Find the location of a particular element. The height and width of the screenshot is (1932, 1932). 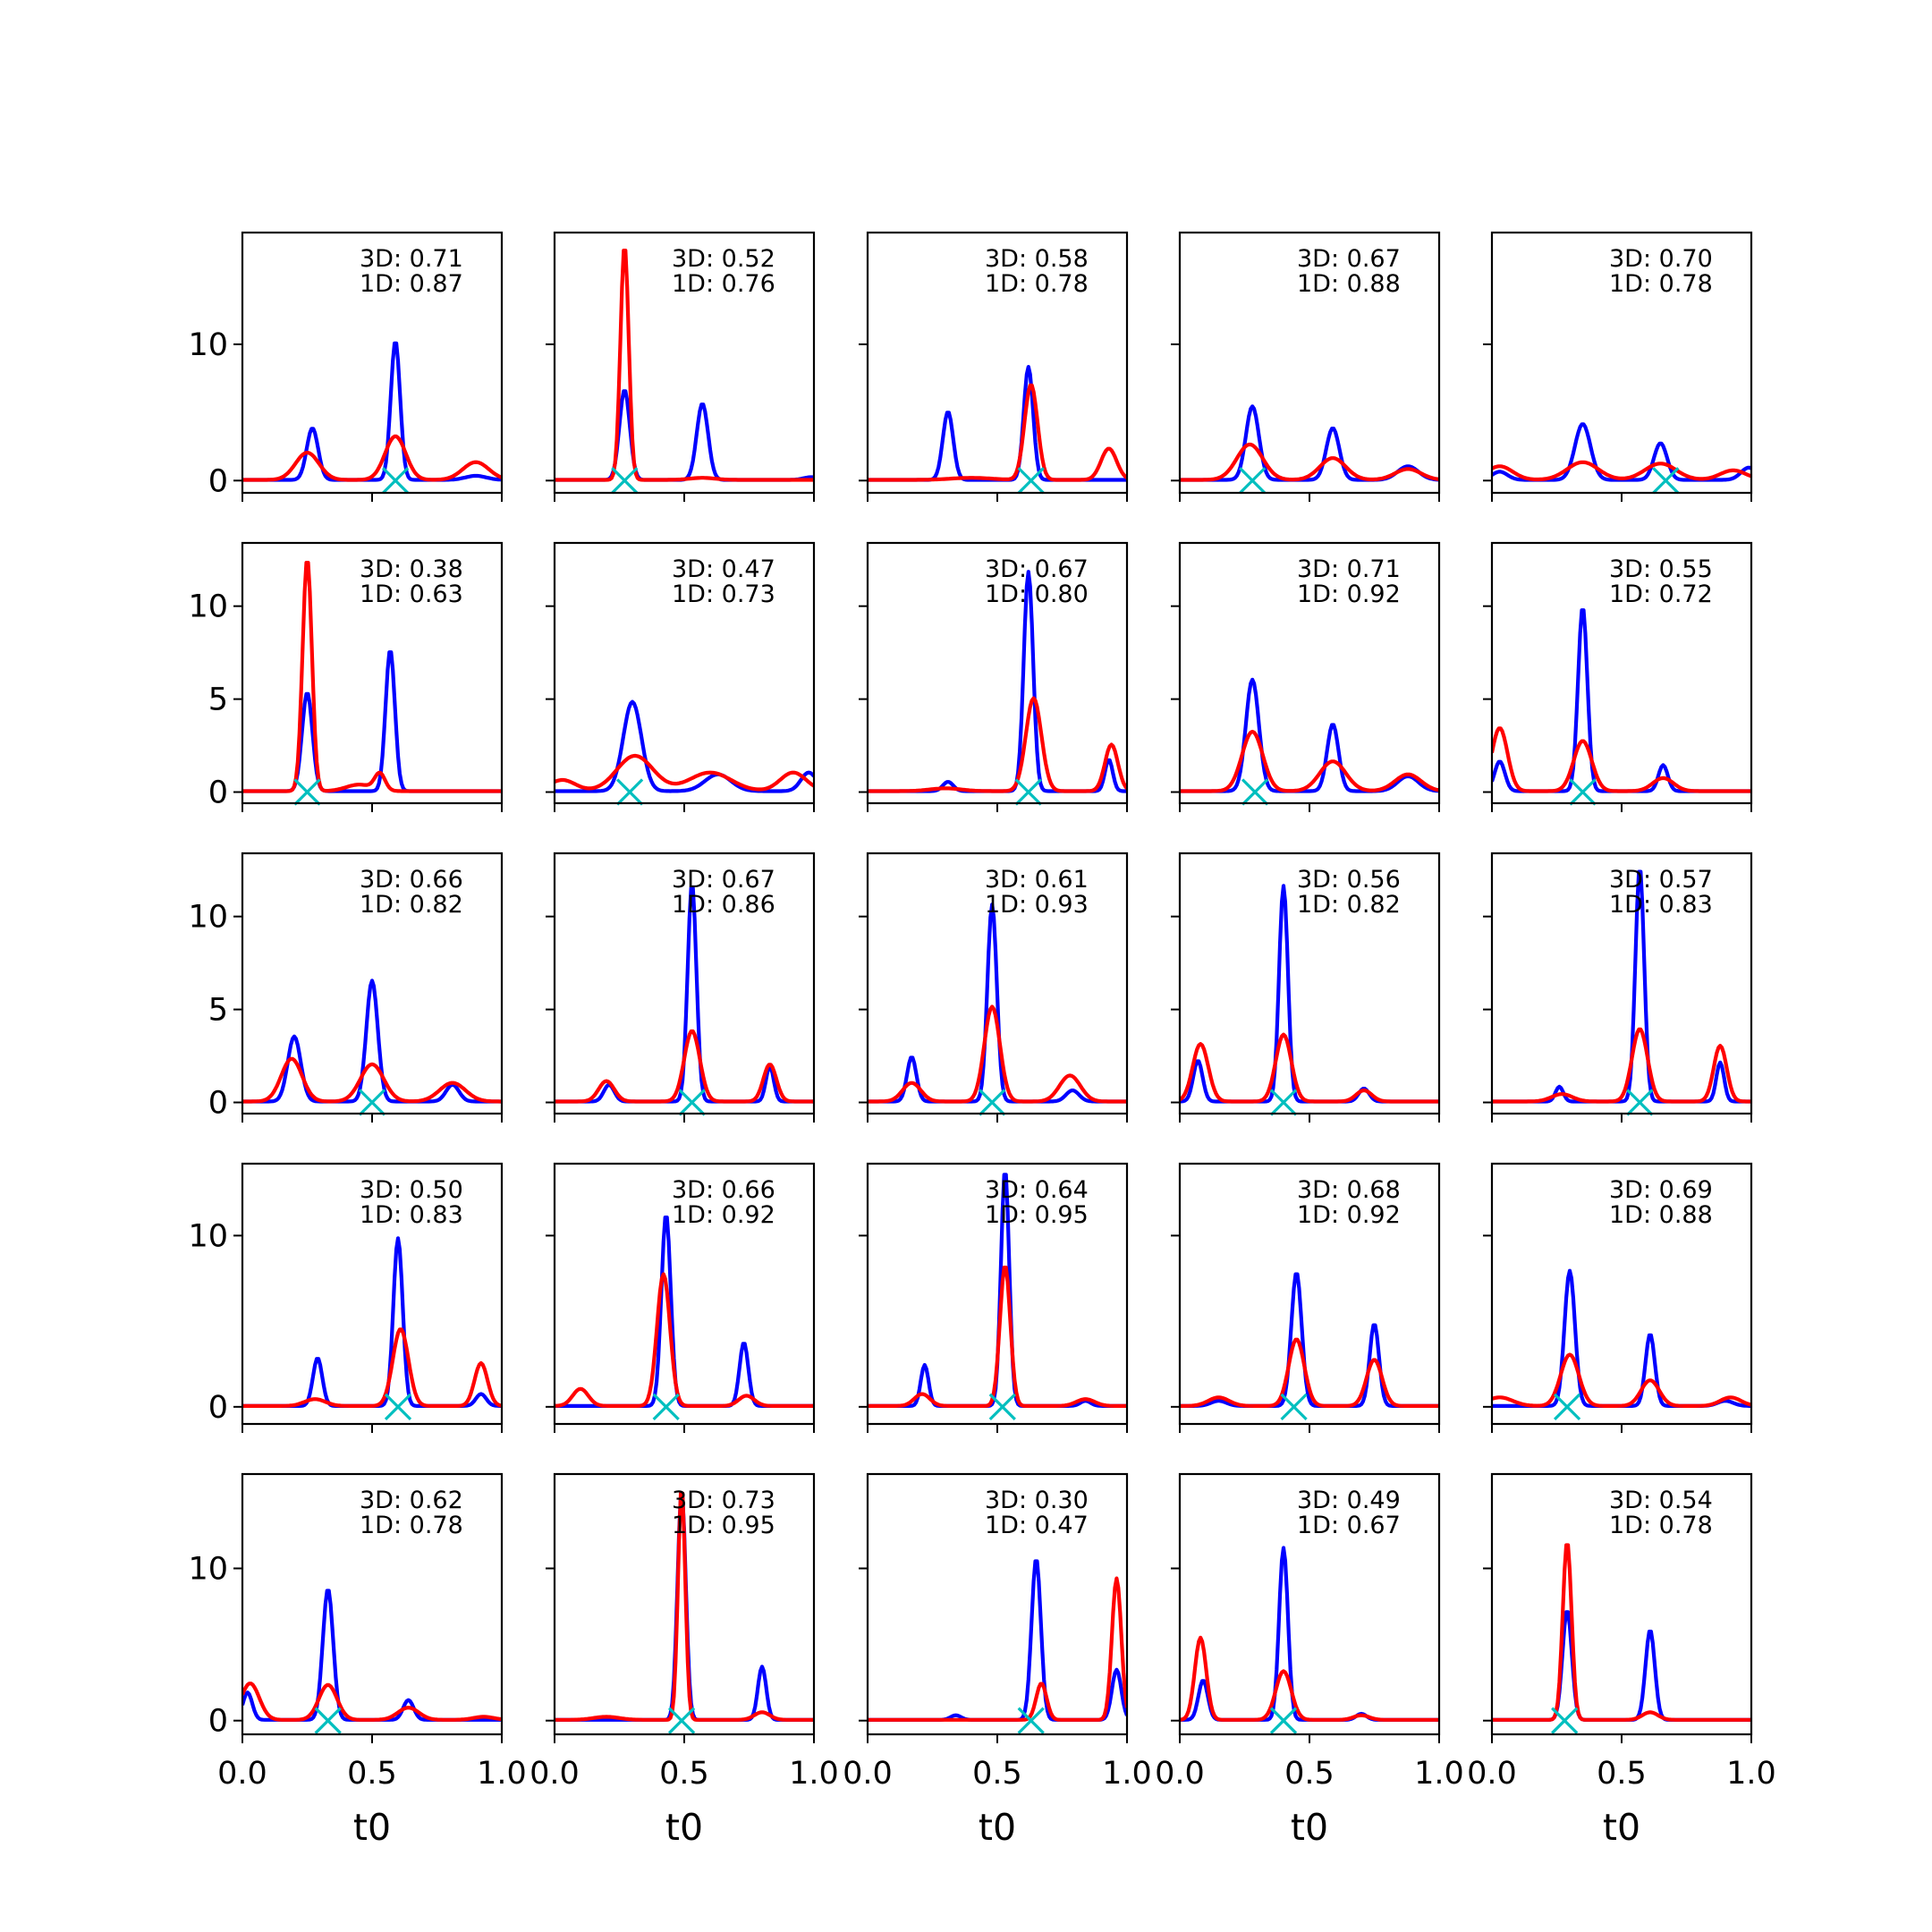

score-1d: 1D: 0.82 is located at coordinates (1349, 905).